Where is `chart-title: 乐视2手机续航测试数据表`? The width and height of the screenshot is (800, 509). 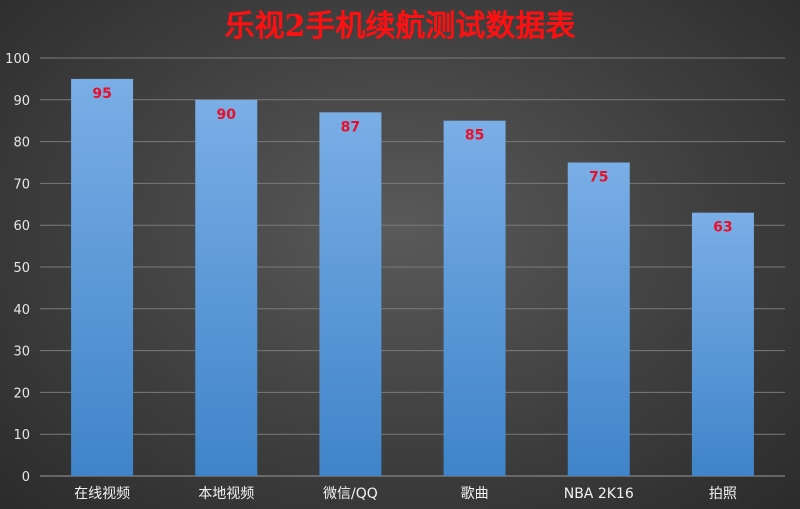
chart-title: 乐视2手机续航测试数据表 is located at coordinates (400, 26).